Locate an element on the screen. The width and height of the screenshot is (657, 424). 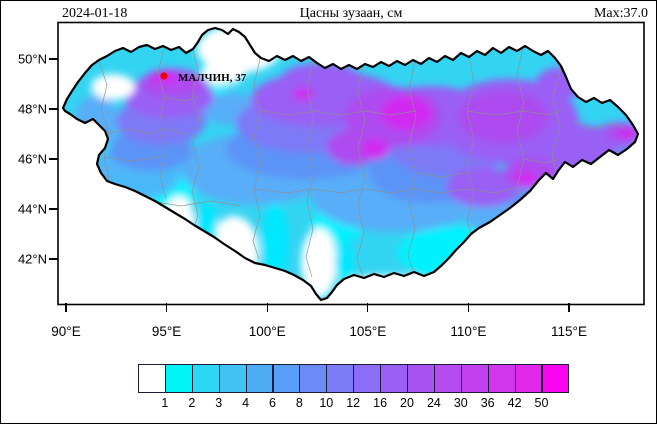
x-tick-label: 115°E is located at coordinates (569, 331).